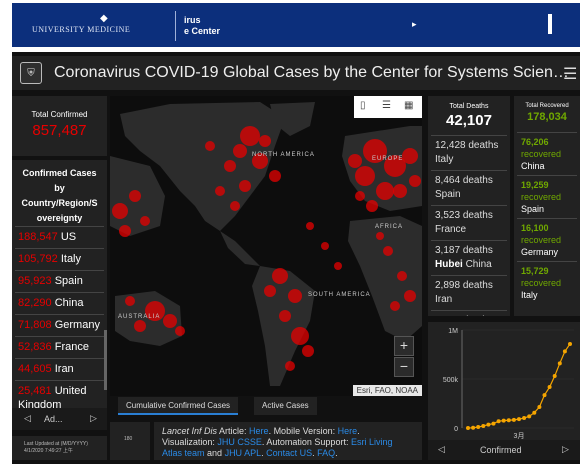 This screenshot has height=468, width=585. Describe the element at coordinates (326, 453) in the screenshot. I see `faq-link: FAQ` at that location.